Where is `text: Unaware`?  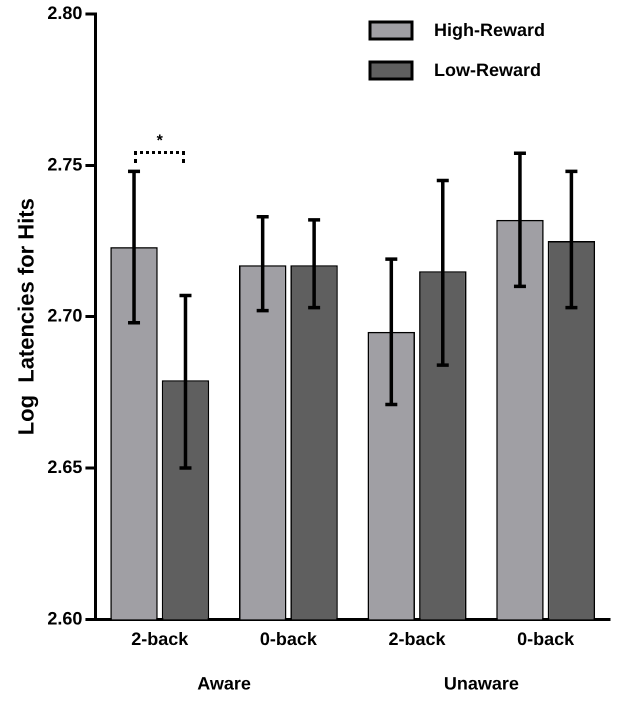 text: Unaware is located at coordinates (481, 683).